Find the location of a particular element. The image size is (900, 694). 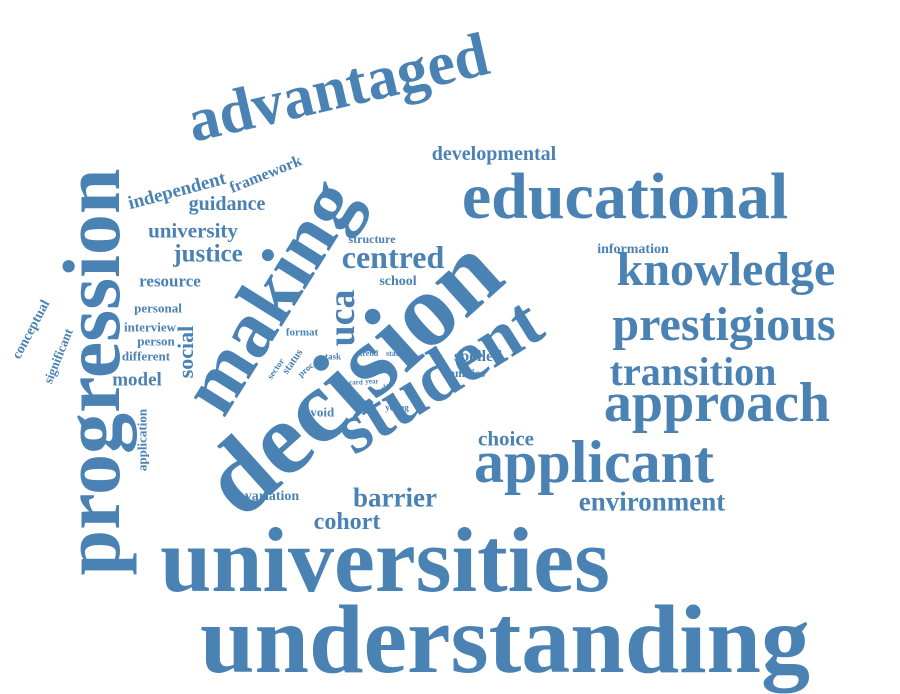

word-environment: environment is located at coordinates (652, 501).